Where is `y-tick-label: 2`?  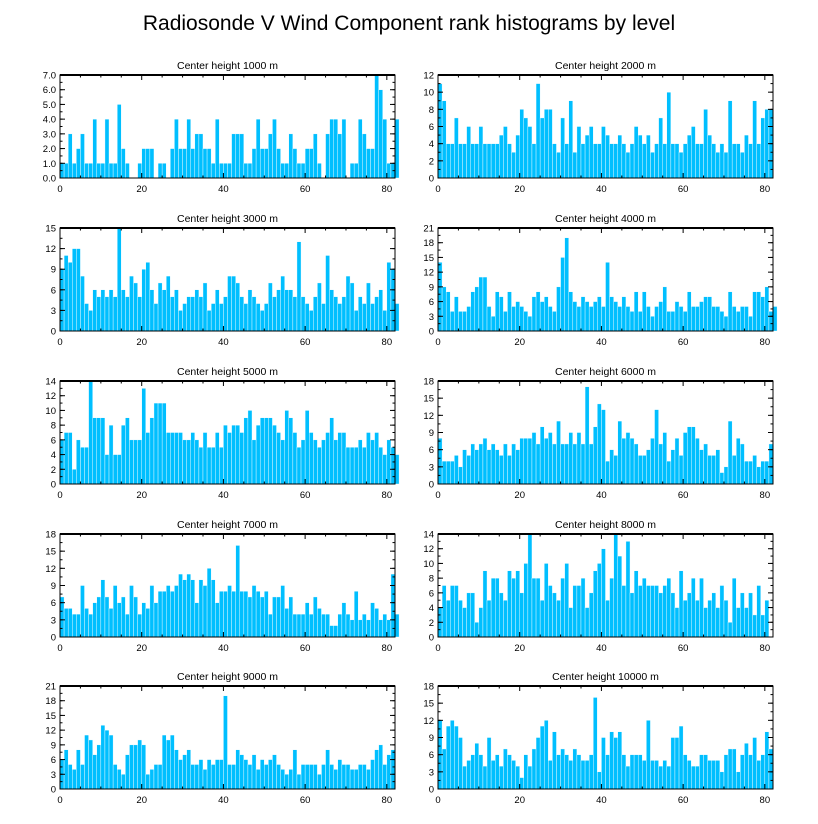
y-tick-label: 2 is located at coordinates (431, 161).